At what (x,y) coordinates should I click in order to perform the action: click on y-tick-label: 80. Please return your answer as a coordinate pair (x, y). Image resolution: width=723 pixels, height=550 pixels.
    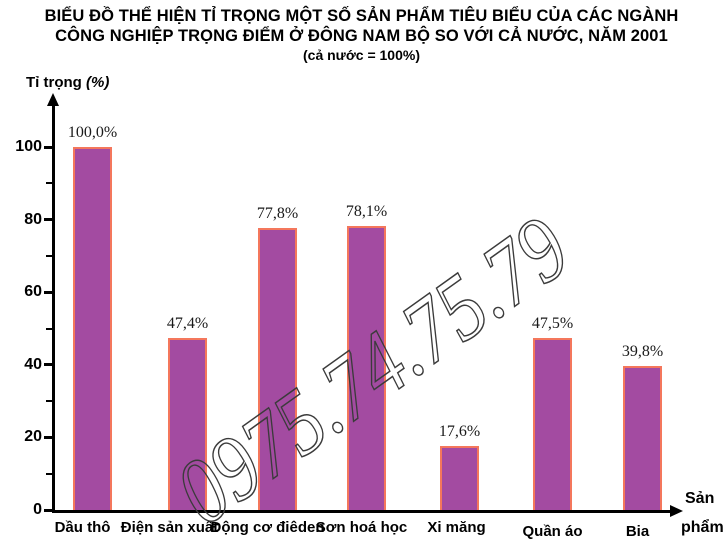
    Looking at the image, I should click on (33, 219).